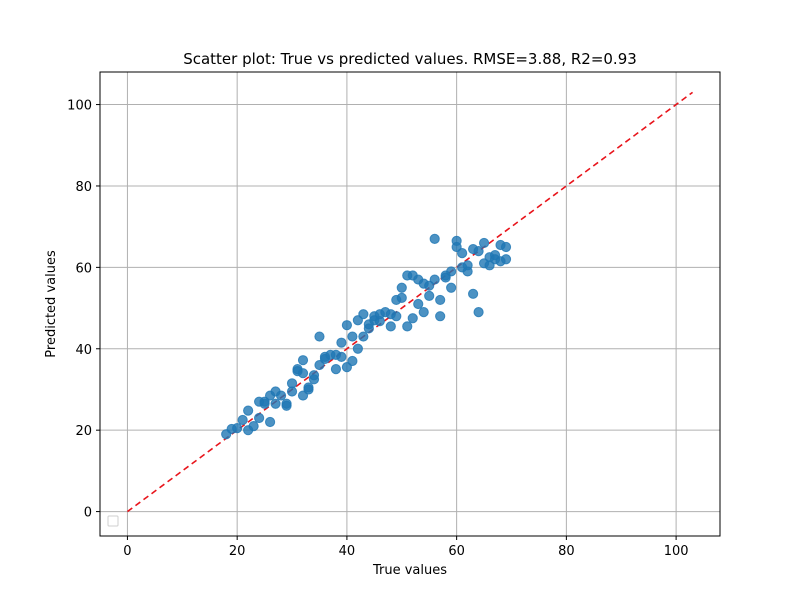 Image resolution: width=800 pixels, height=600 pixels. I want to click on points-layer, so click(366, 336).